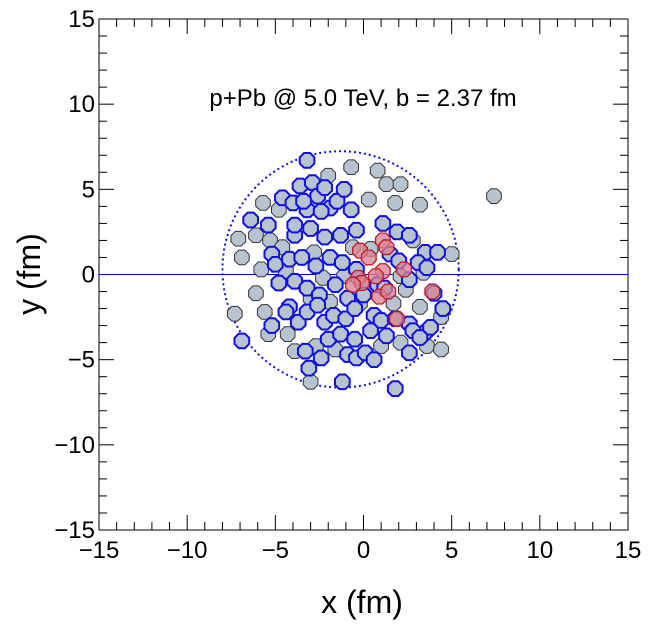 Image resolution: width=648 pixels, height=624 pixels. I want to click on y-tick-label: 0, so click(88, 275).